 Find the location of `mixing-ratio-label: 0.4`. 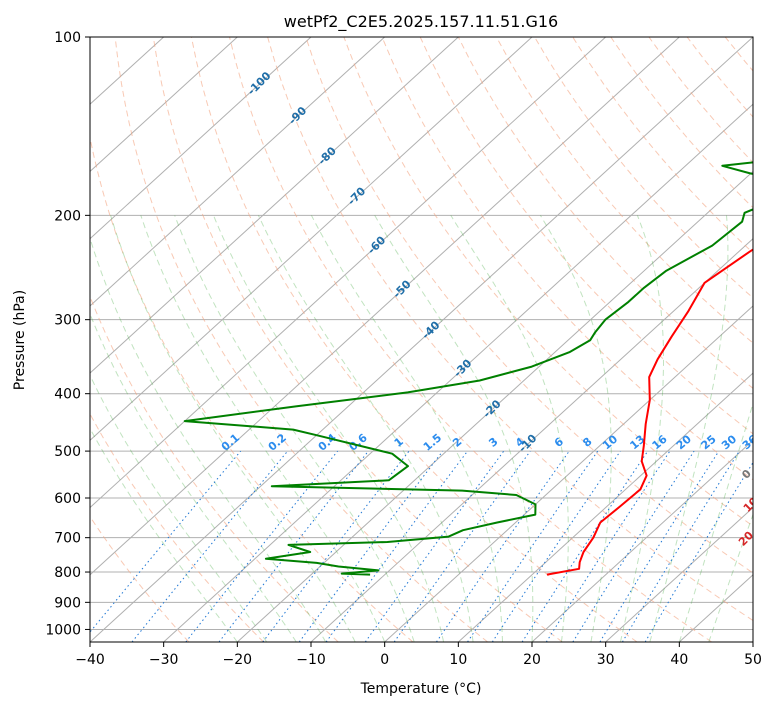

mixing-ratio-label: 0.4 is located at coordinates (328, 442).